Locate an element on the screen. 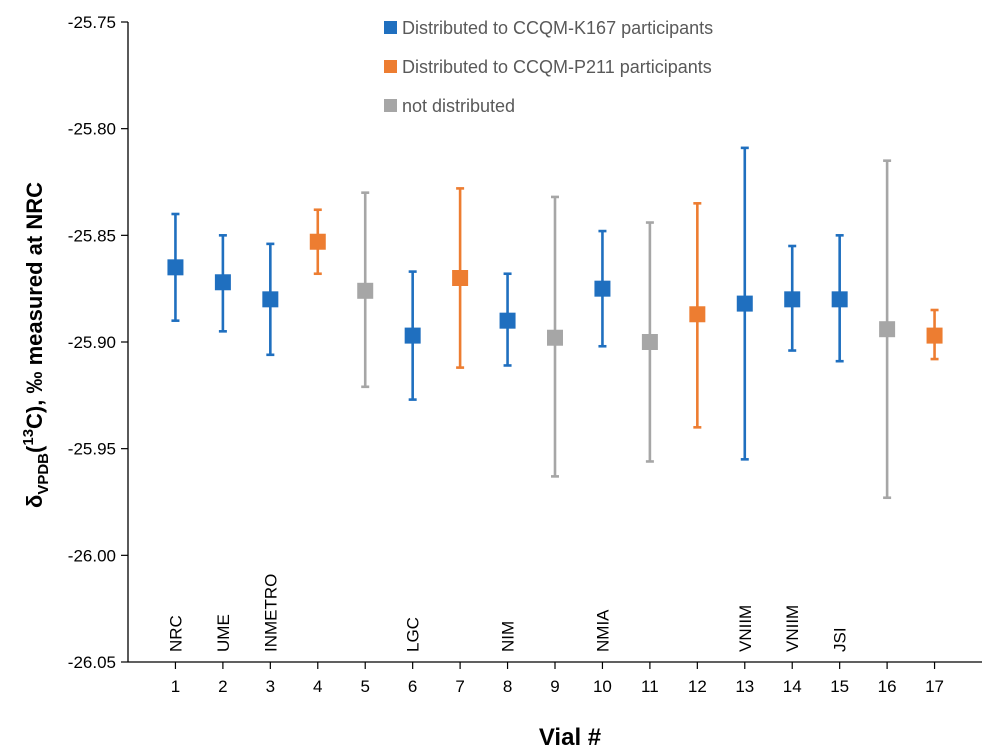  y-axis-title-rest: C), ‰ measured at NRC is located at coordinates (34, 305).